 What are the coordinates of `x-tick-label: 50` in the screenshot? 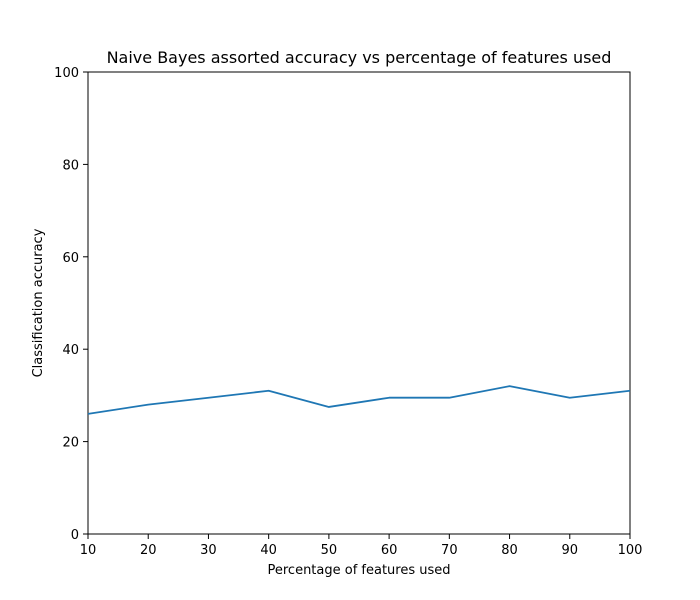 It's located at (329, 550).